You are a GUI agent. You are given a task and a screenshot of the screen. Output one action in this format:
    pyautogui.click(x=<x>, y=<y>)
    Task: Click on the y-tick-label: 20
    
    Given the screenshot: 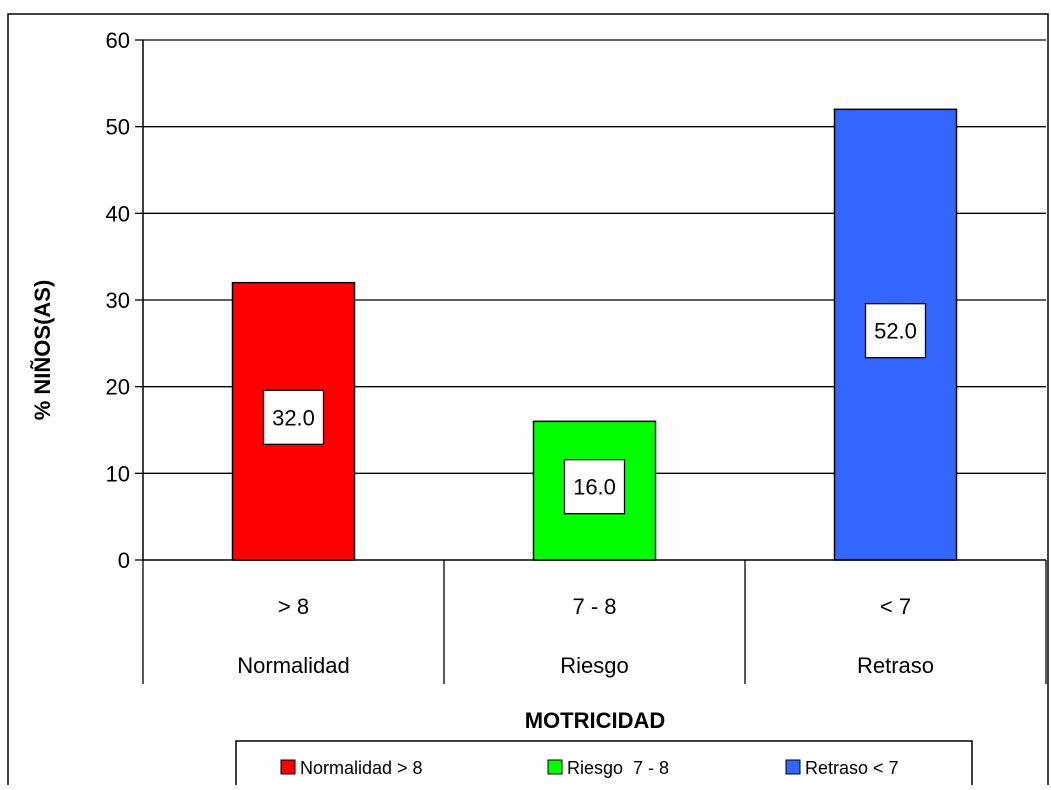 What is the action you would take?
    pyautogui.click(x=118, y=387)
    